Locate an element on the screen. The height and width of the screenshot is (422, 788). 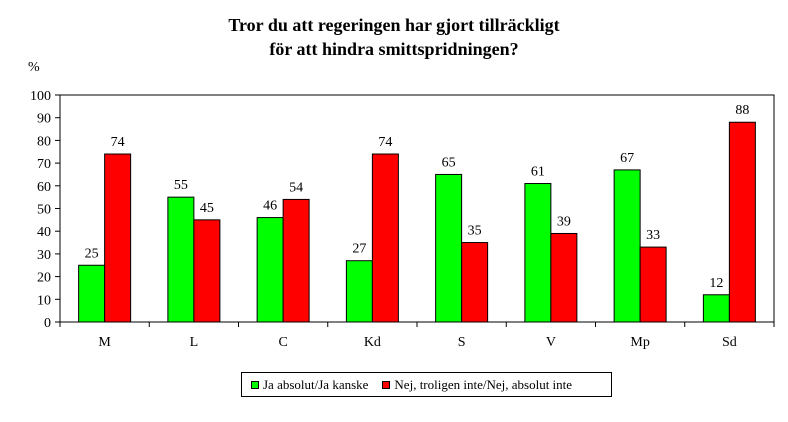
x-tick-label: C is located at coordinates (282, 342).